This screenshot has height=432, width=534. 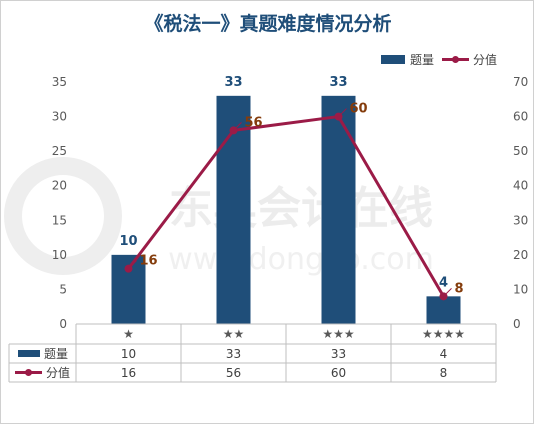 I want to click on line-data-label: 60, so click(x=359, y=109).